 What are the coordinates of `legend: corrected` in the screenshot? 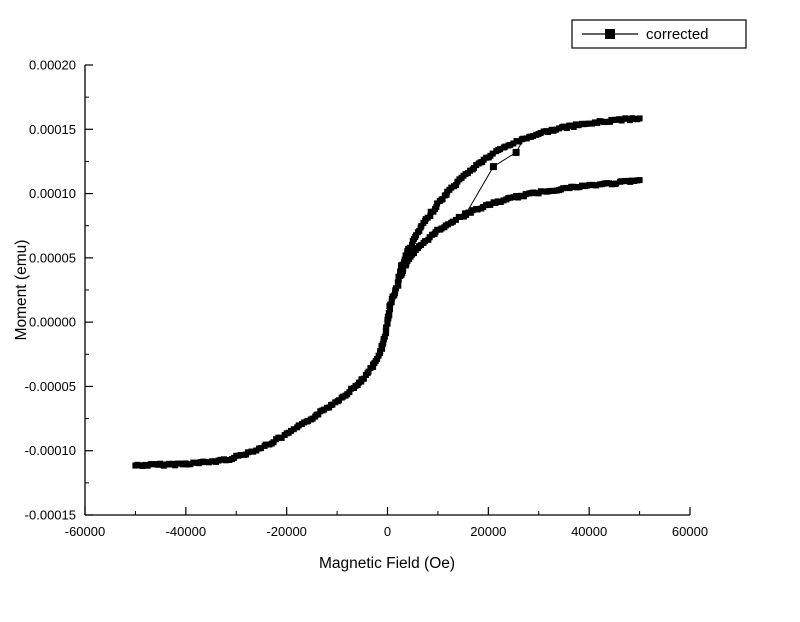 It's located at (659, 34).